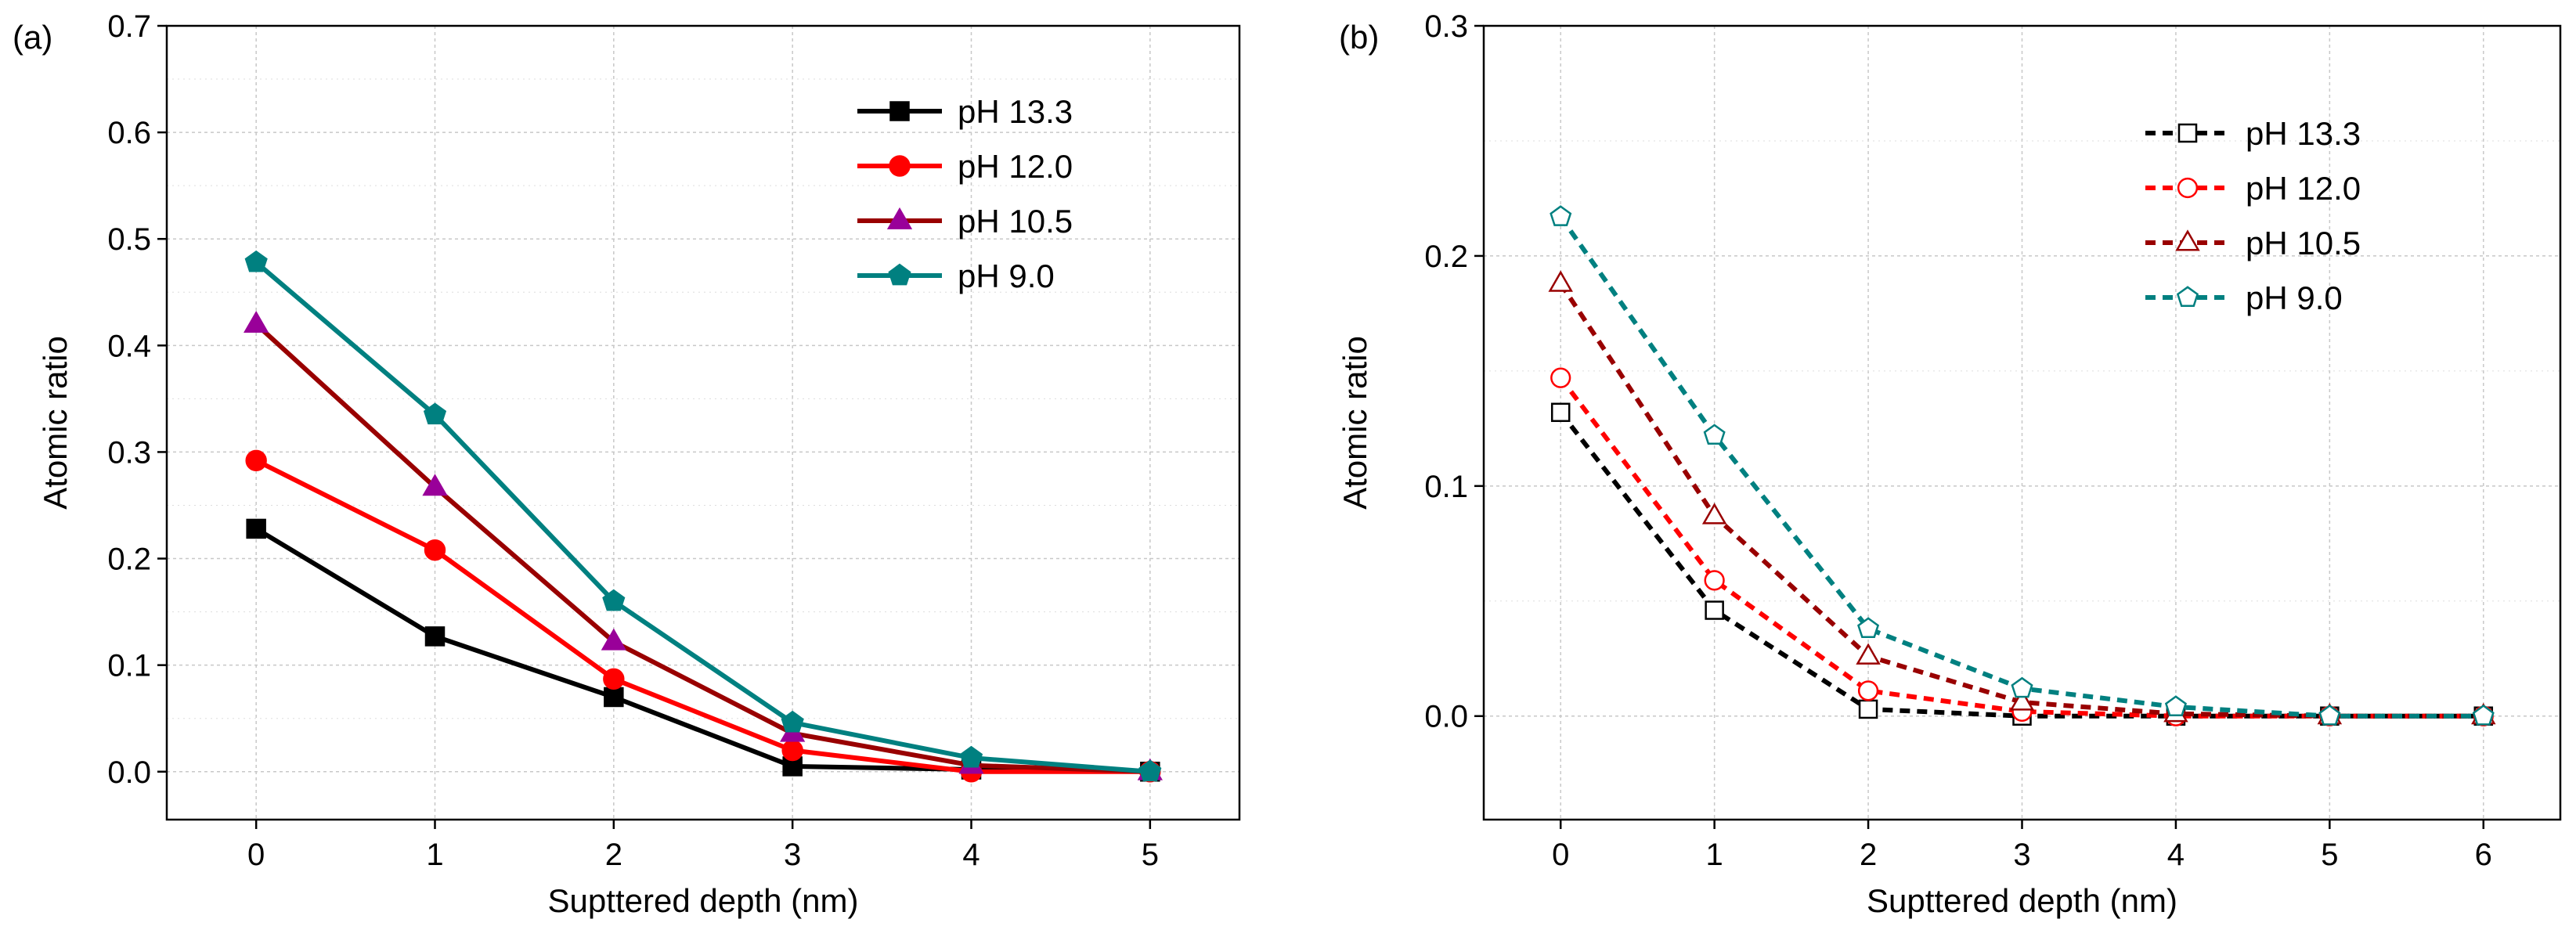  I want to click on panel-label: (a), so click(32, 37).